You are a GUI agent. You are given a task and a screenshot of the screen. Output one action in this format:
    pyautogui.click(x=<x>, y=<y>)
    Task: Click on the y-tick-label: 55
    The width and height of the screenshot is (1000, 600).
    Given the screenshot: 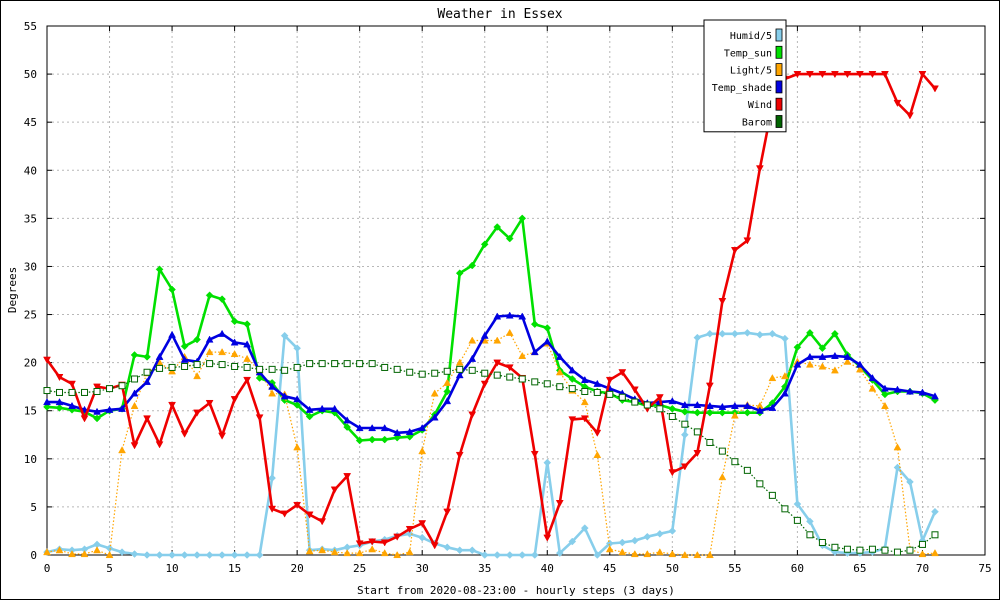 What is the action you would take?
    pyautogui.click(x=30, y=26)
    